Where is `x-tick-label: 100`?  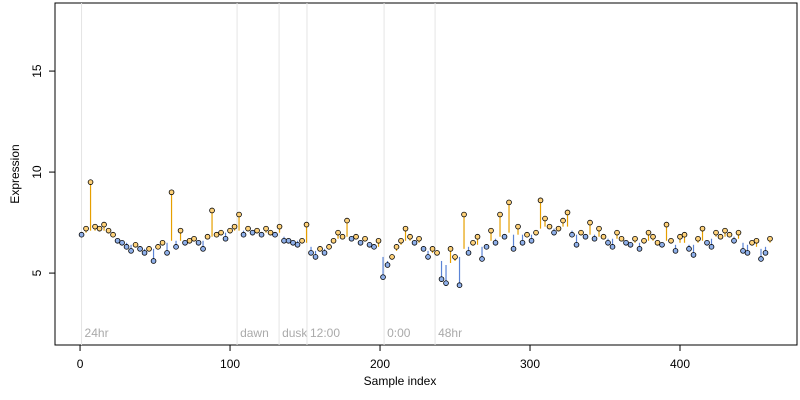
x-tick-label: 100 is located at coordinates (230, 364).